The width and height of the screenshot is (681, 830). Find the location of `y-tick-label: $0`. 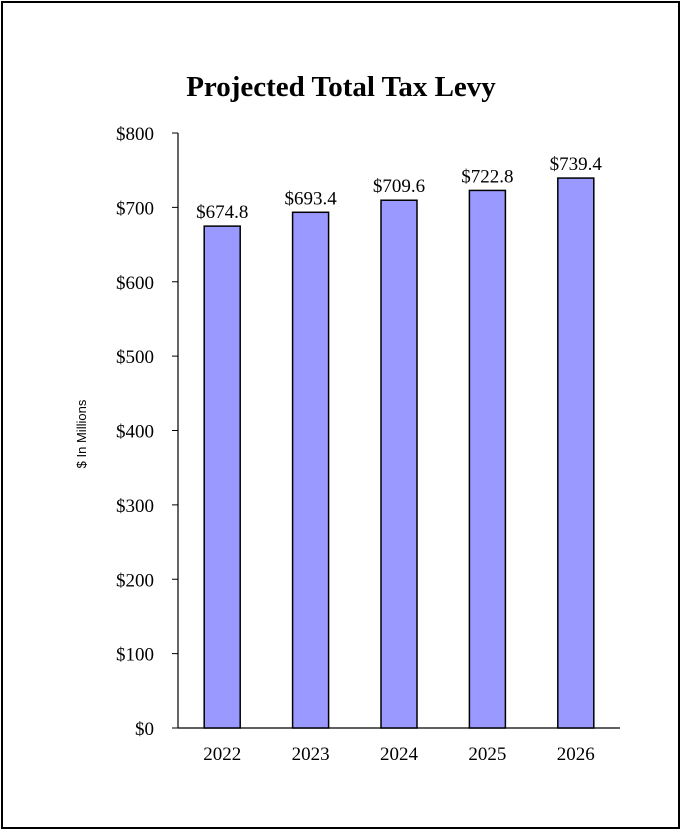

y-tick-label: $0 is located at coordinates (144, 729).